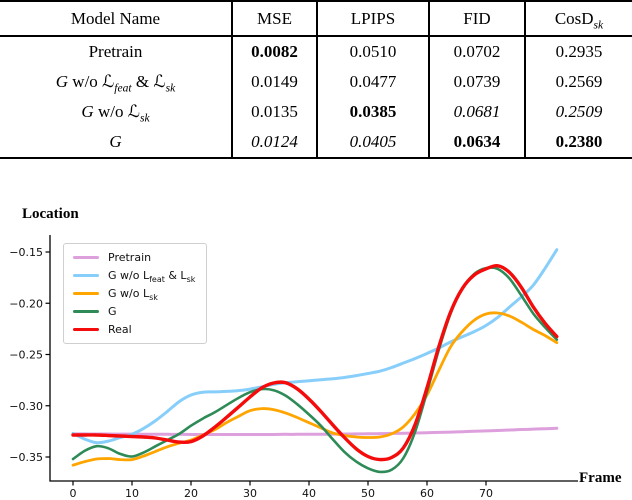 This screenshot has height=500, width=632. Describe the element at coordinates (135, 329) in the screenshot. I see `legend-item-real: Real` at that location.